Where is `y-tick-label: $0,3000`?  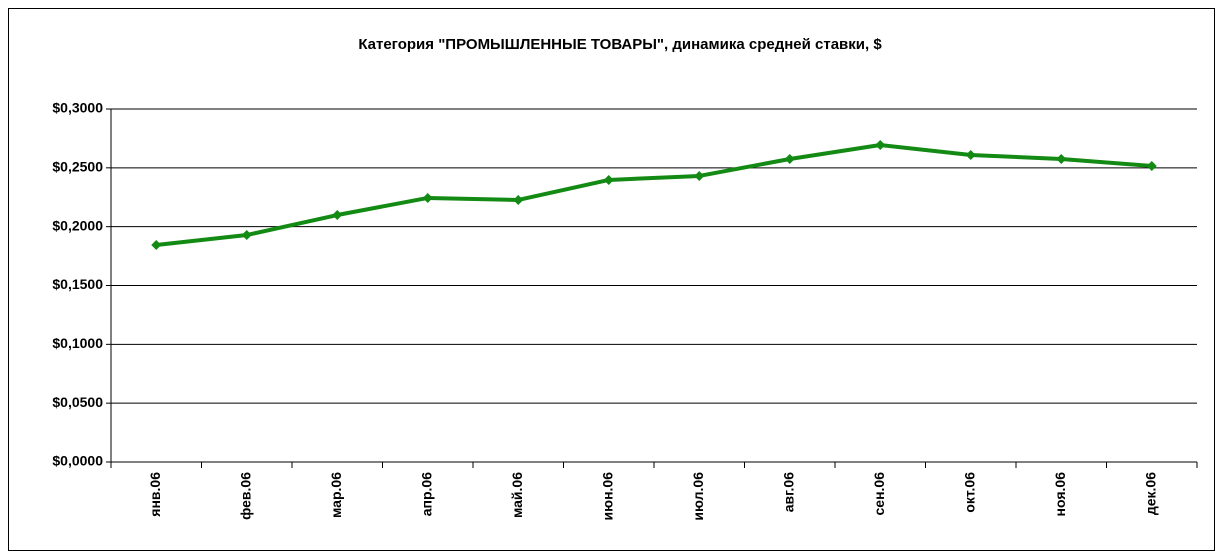
y-tick-label: $0,3000 is located at coordinates (77, 108).